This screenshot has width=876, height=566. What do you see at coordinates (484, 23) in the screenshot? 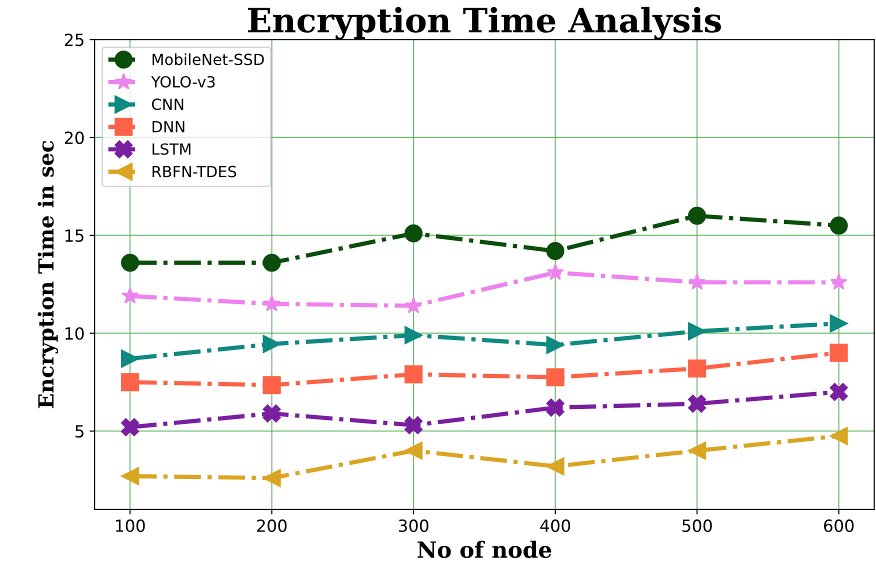
I see `chart-title: Encryption Time Analysis` at bounding box center [484, 23].